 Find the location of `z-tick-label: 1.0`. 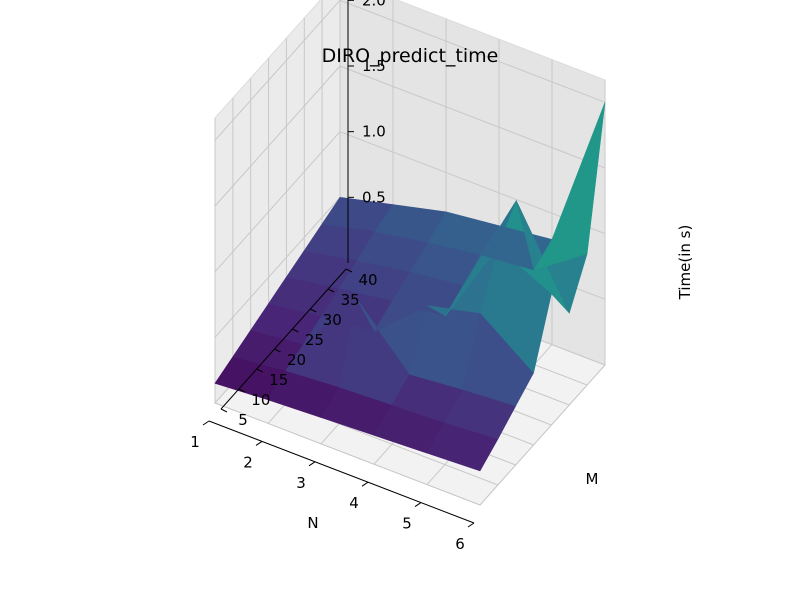

z-tick-label: 1.0 is located at coordinates (374, 132).